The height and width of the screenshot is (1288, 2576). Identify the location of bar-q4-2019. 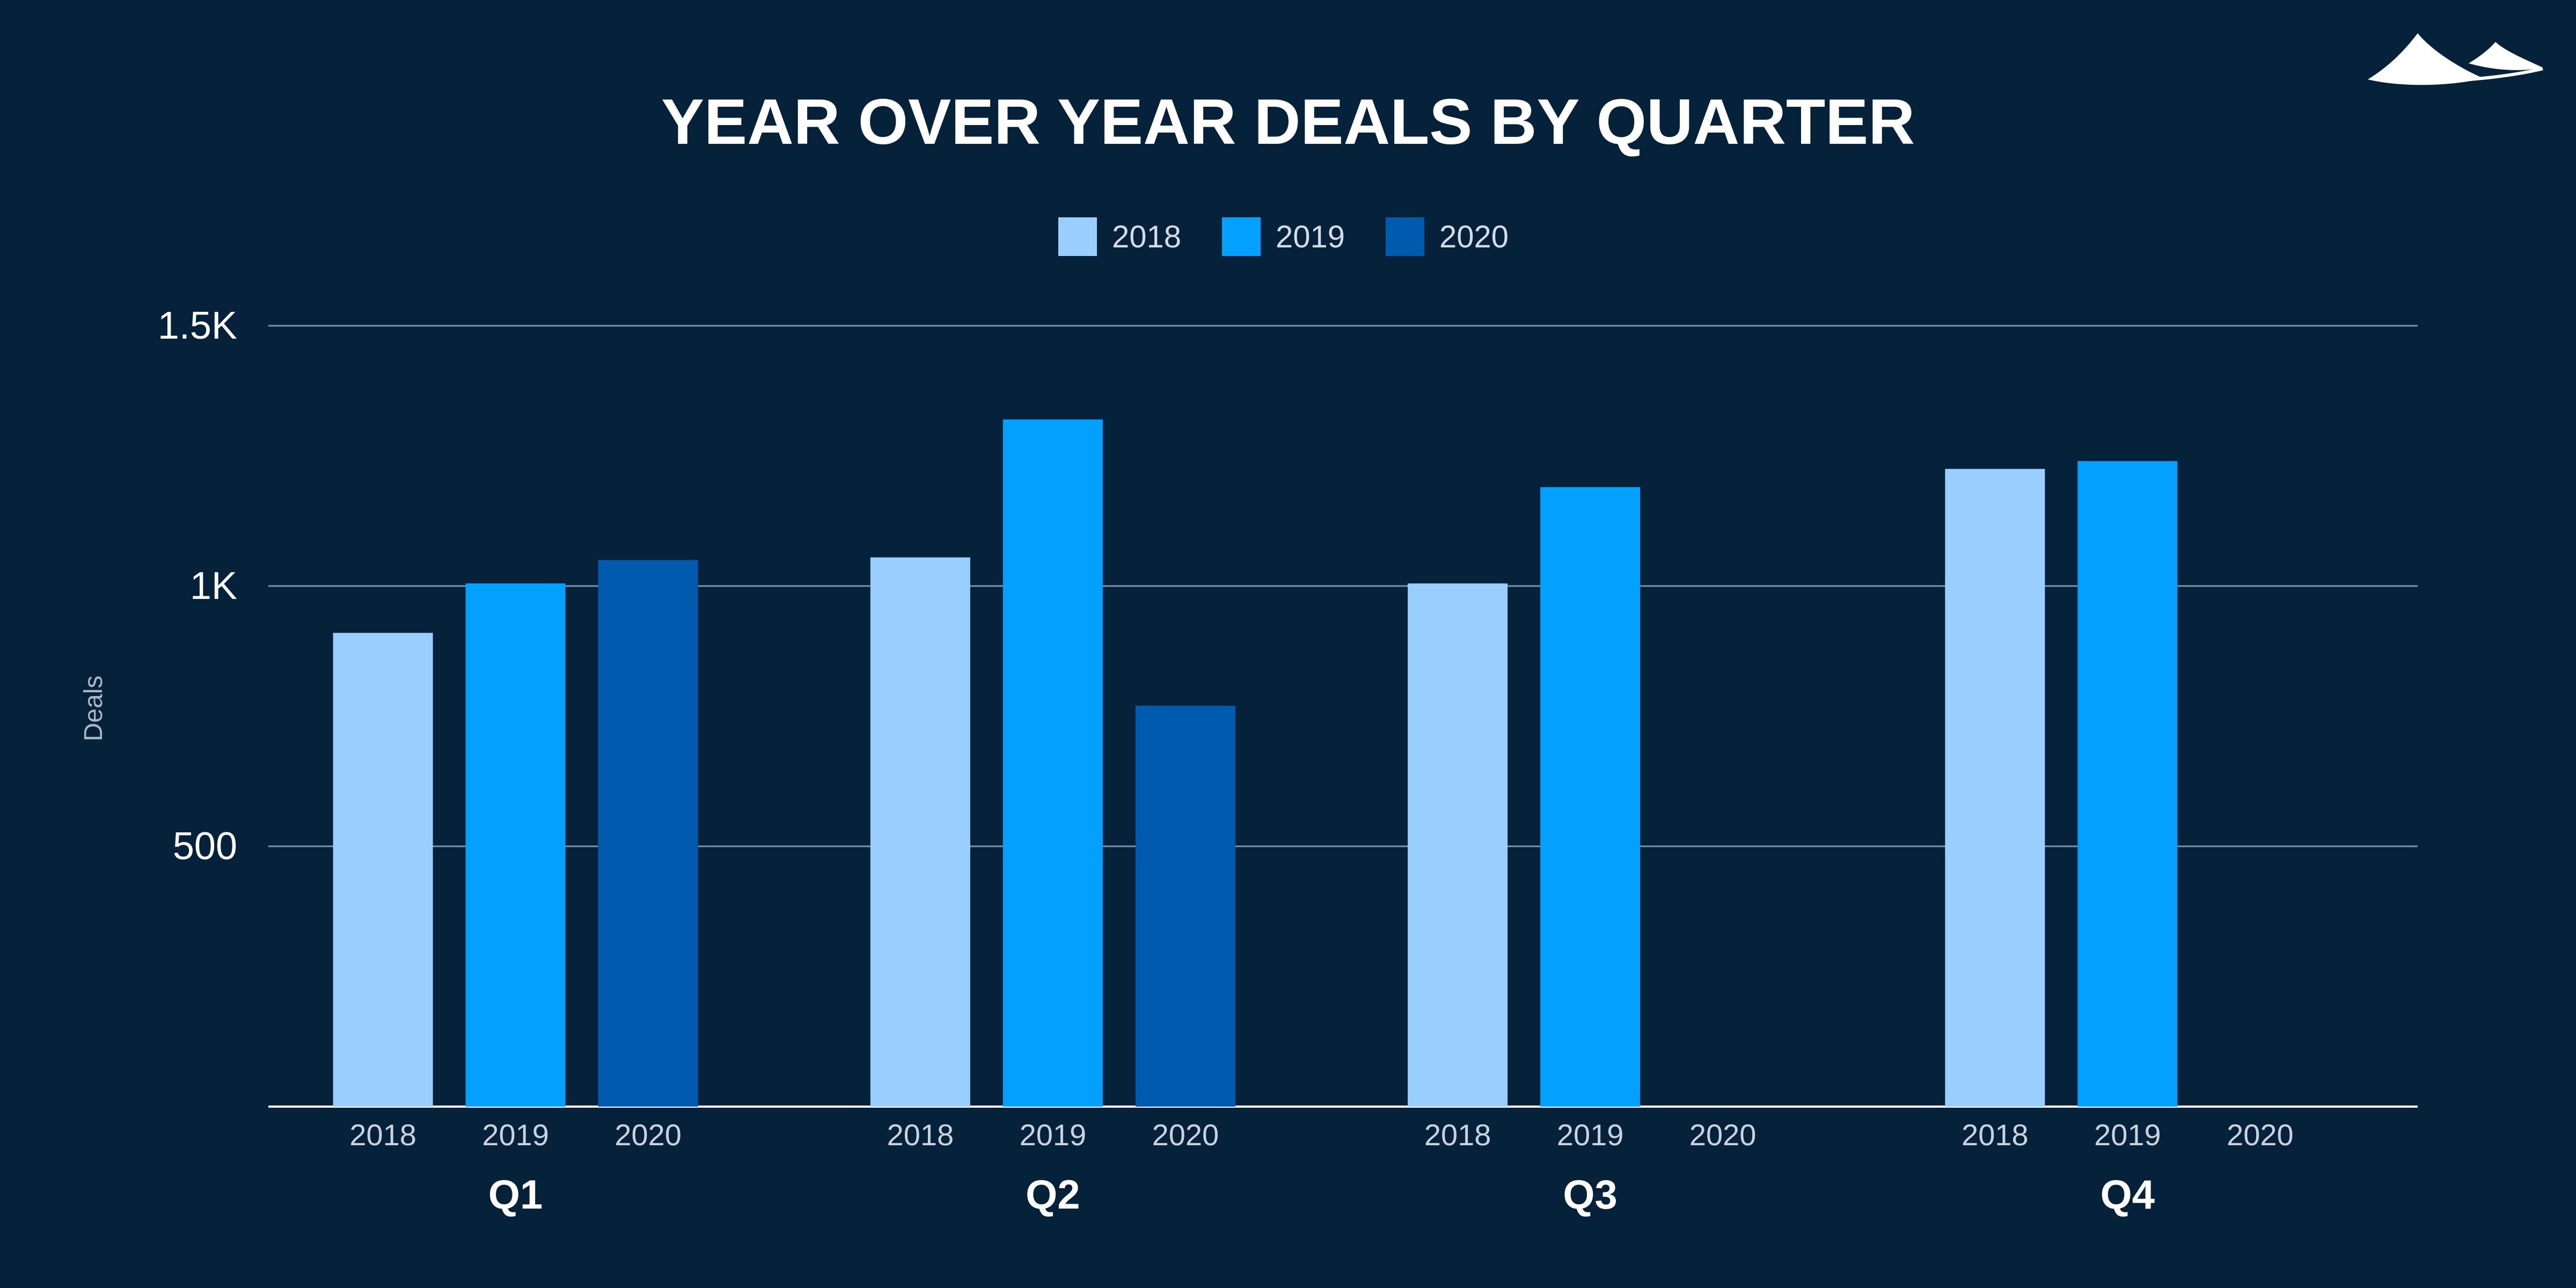
(2127, 784).